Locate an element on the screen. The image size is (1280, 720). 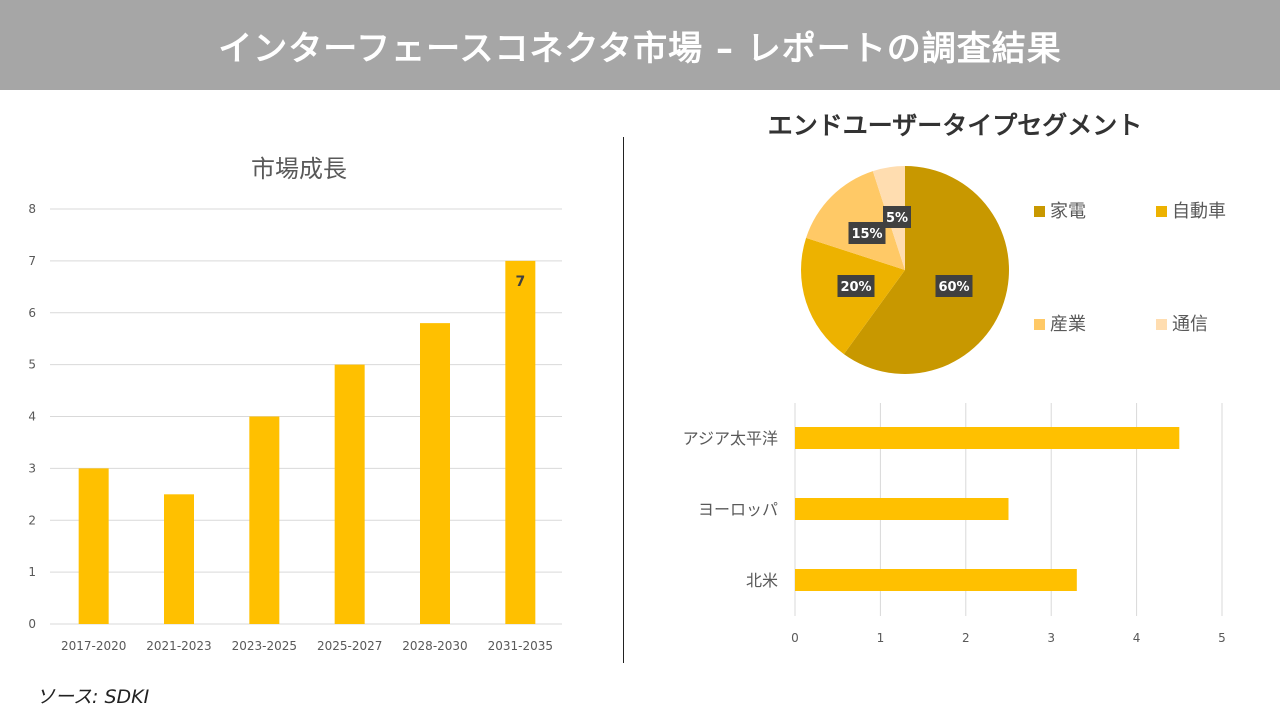
legend-label: 通信 is located at coordinates (1190, 324).